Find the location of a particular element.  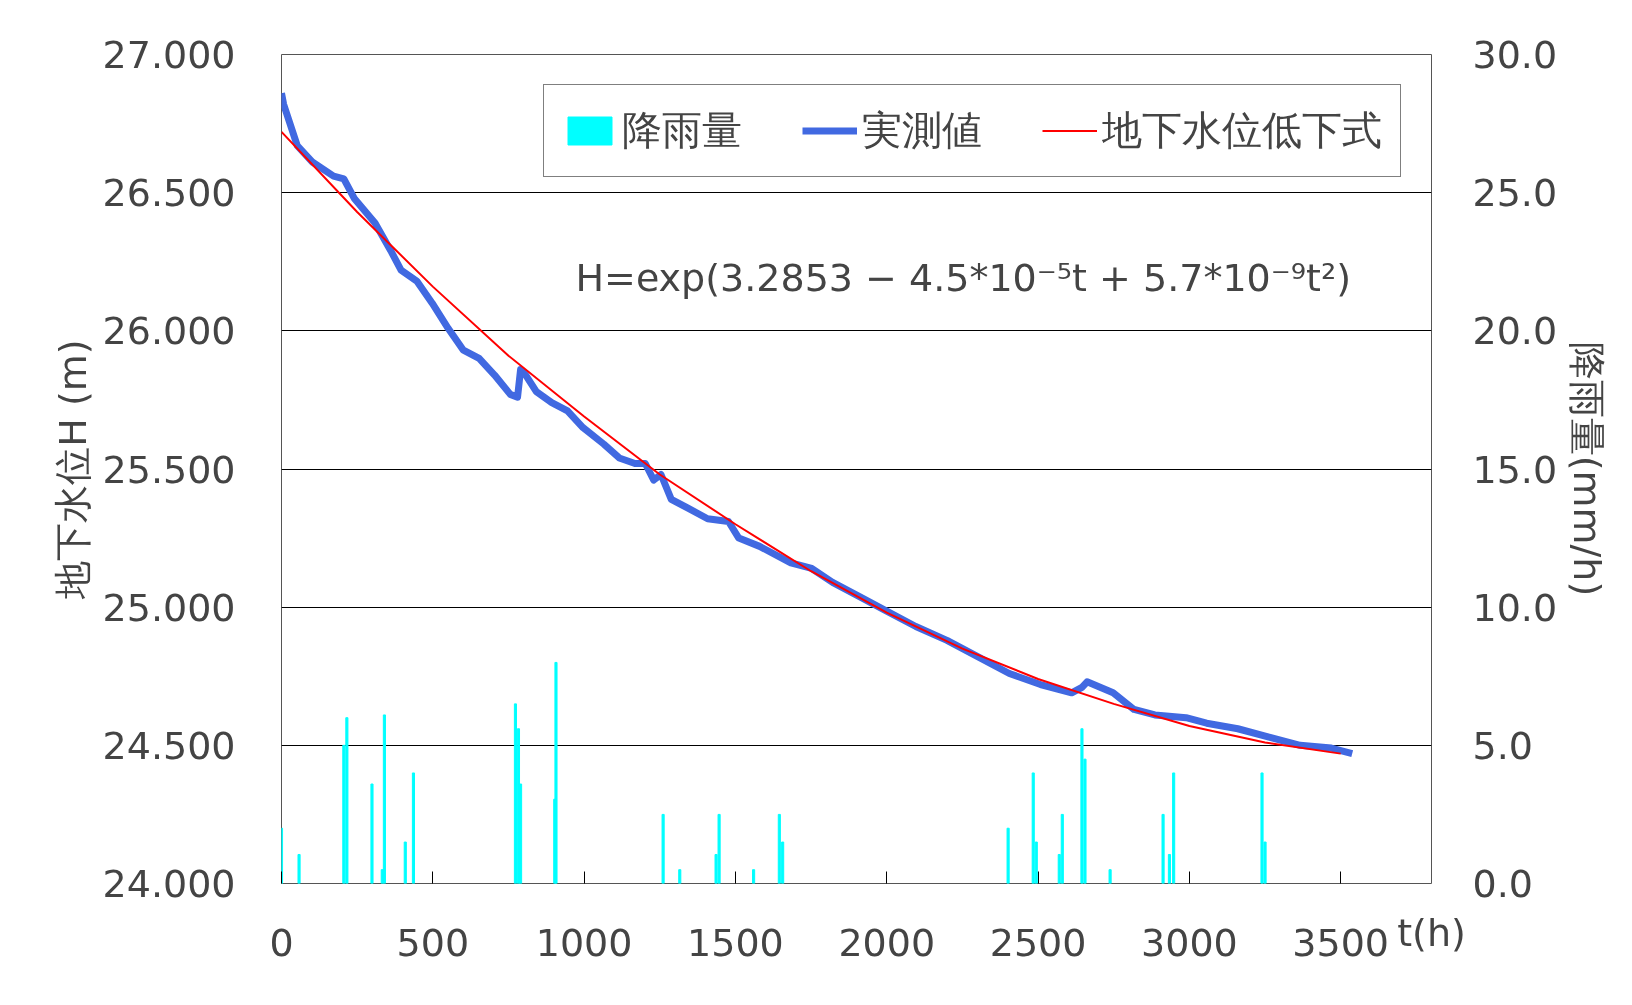

x-tick-label: 1000 is located at coordinates (584, 942).